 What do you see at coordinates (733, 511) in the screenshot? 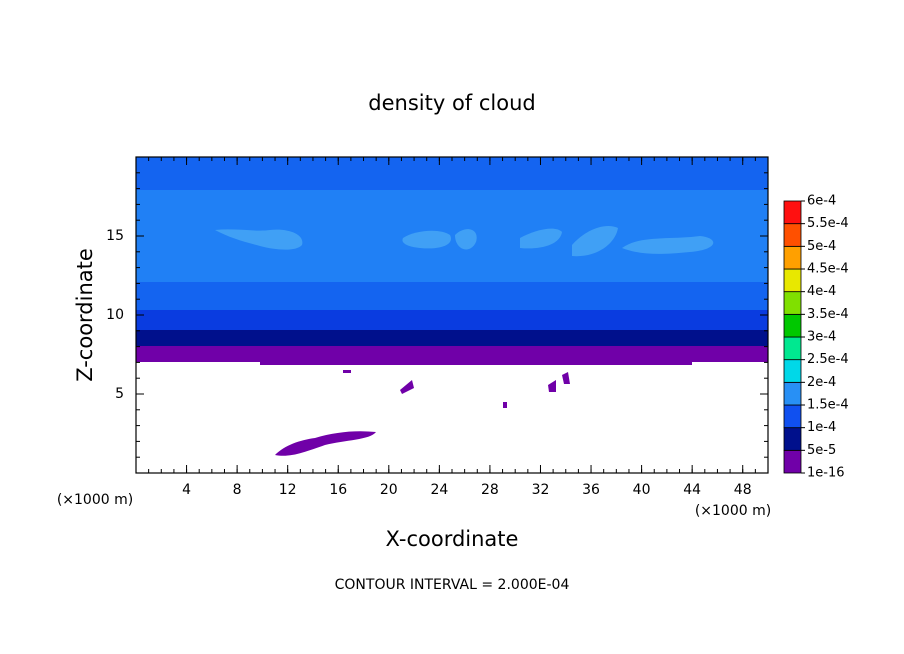
I see `x-unit-label: (×1000 m)` at bounding box center [733, 511].